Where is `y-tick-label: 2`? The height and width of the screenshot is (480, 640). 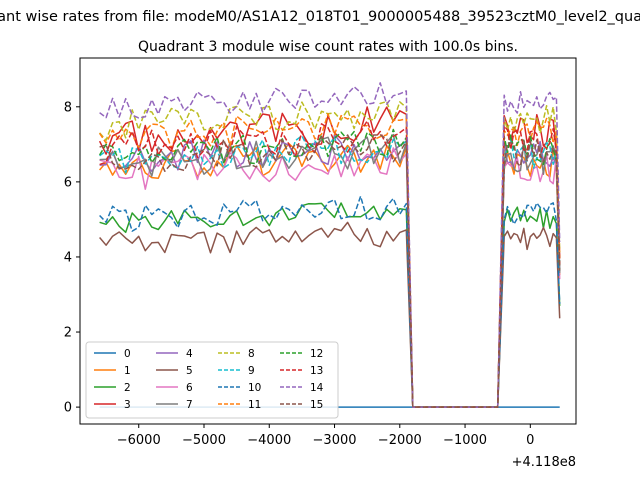
y-tick-label: 2 is located at coordinates (68, 333).